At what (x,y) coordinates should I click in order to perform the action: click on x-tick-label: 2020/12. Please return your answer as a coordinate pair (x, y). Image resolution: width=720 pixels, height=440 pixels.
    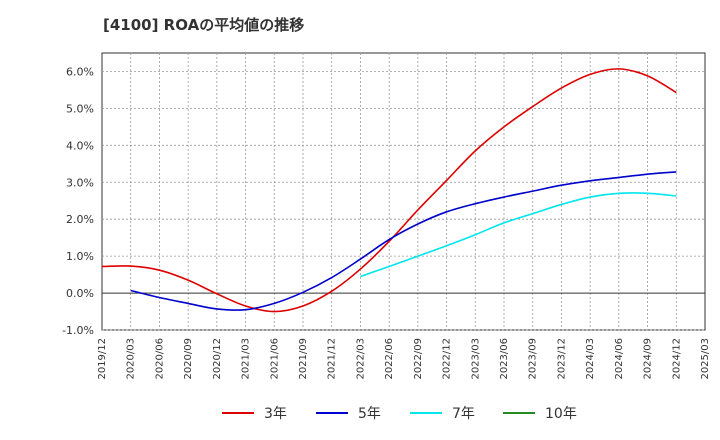
    Looking at the image, I should click on (217, 359).